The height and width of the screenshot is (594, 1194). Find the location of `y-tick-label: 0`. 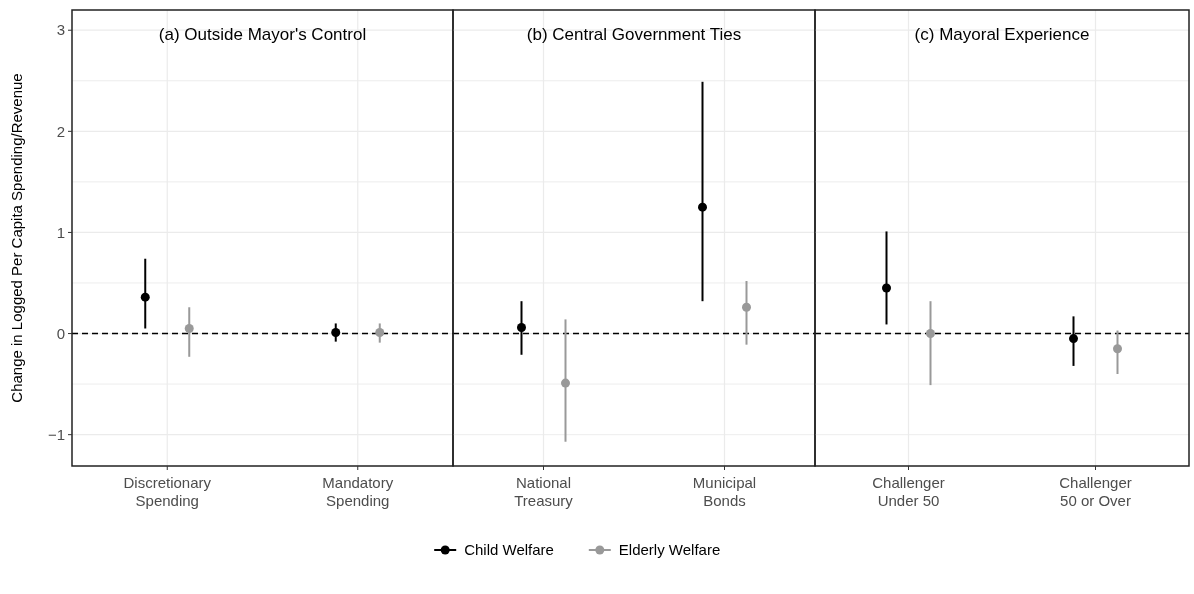

y-tick-label: 0 is located at coordinates (60, 333).